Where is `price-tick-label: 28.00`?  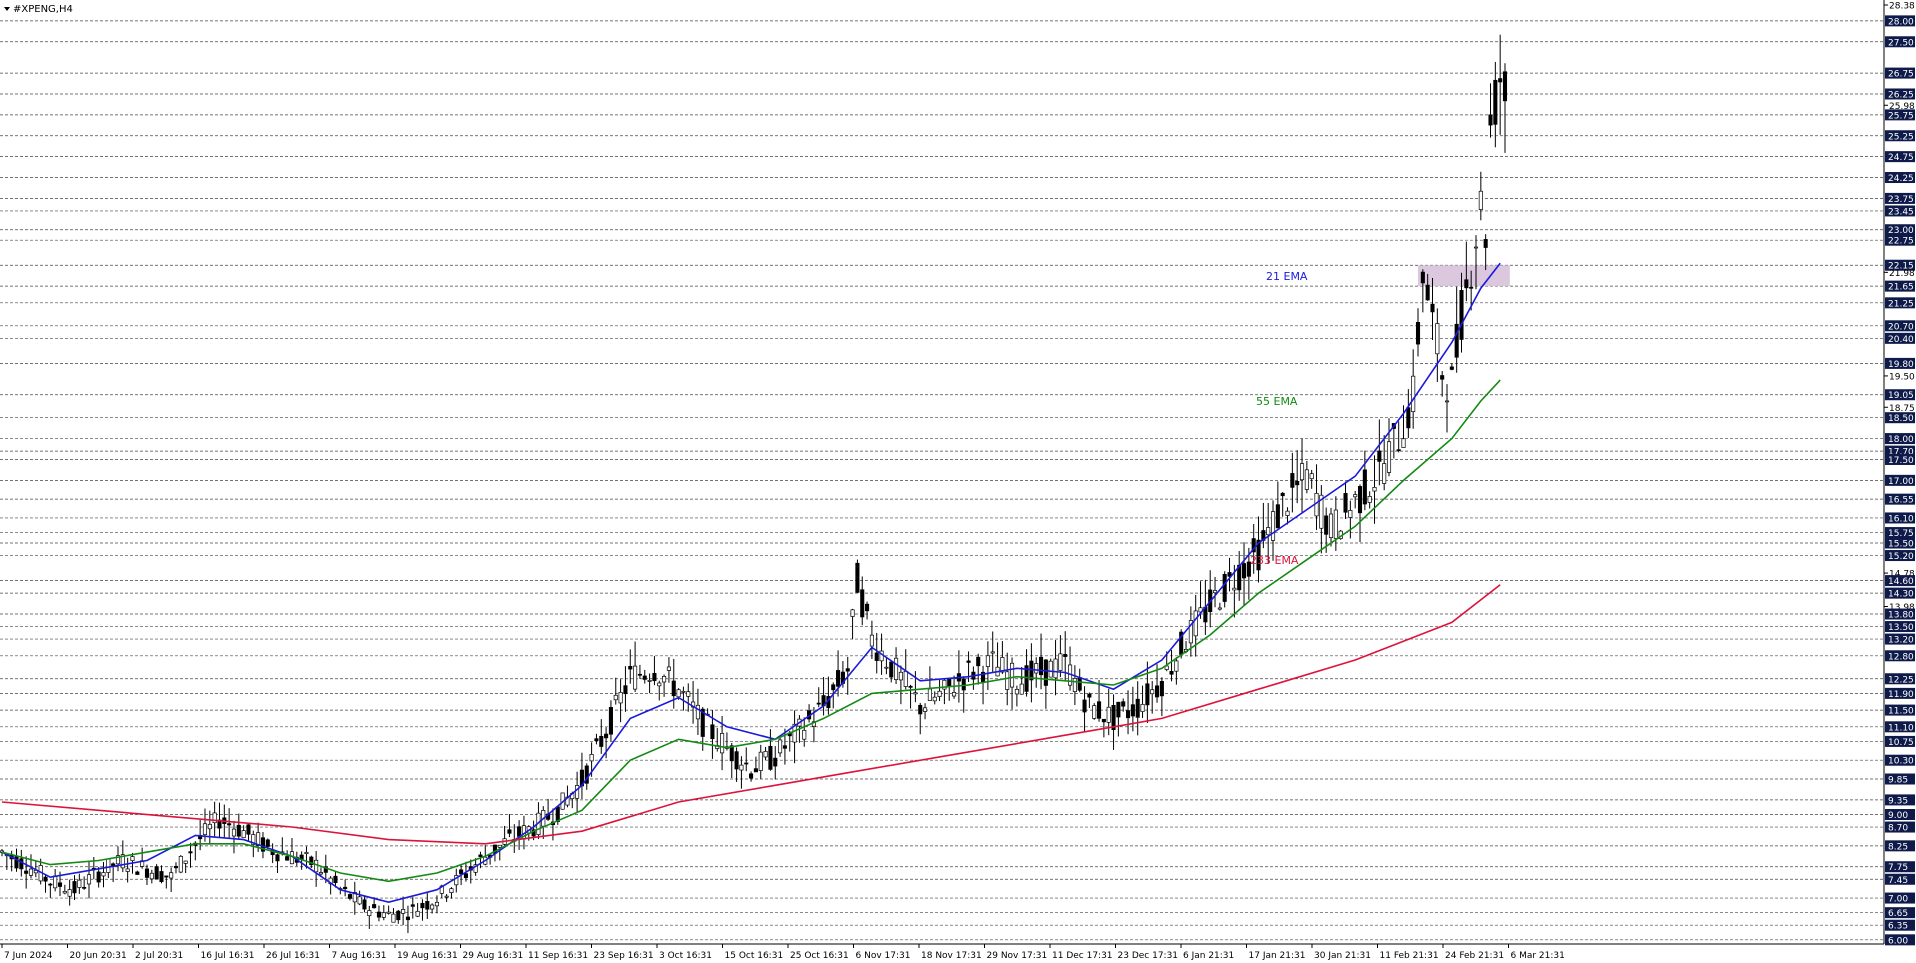
price-tick-label: 28.00 is located at coordinates (1901, 22).